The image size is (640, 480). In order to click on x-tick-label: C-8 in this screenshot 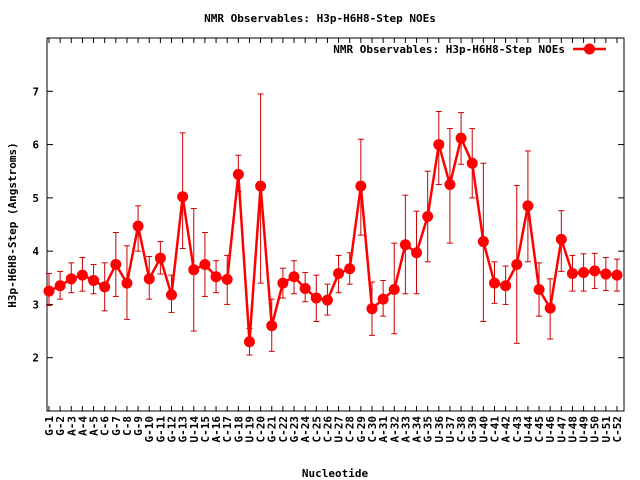, I will do `click(127, 426)`.